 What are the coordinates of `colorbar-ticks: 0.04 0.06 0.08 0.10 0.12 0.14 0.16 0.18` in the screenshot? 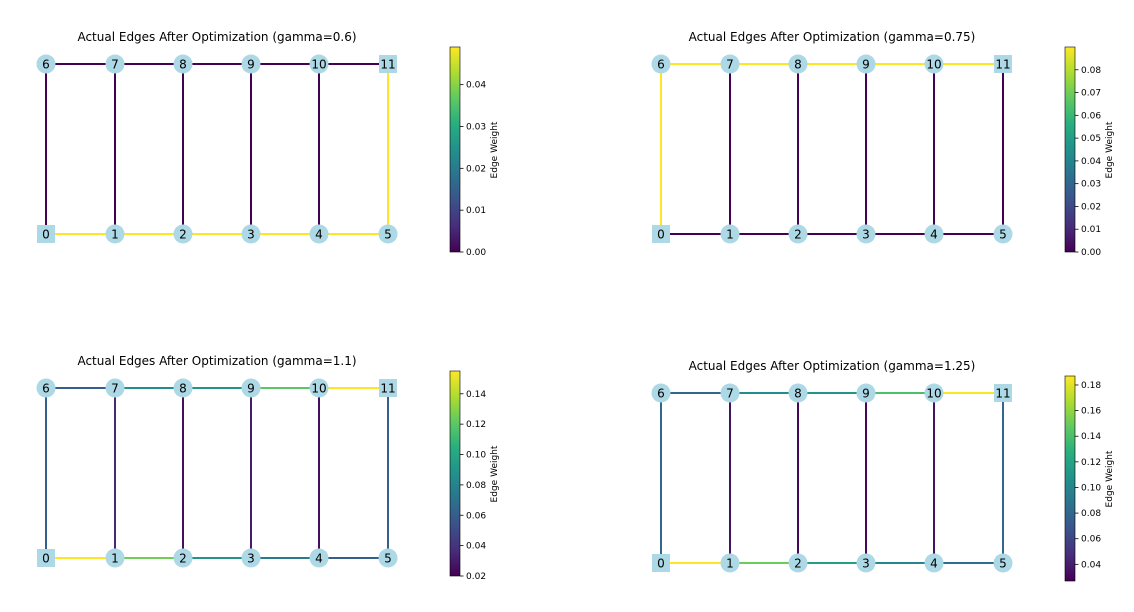 It's located at (1088, 475).